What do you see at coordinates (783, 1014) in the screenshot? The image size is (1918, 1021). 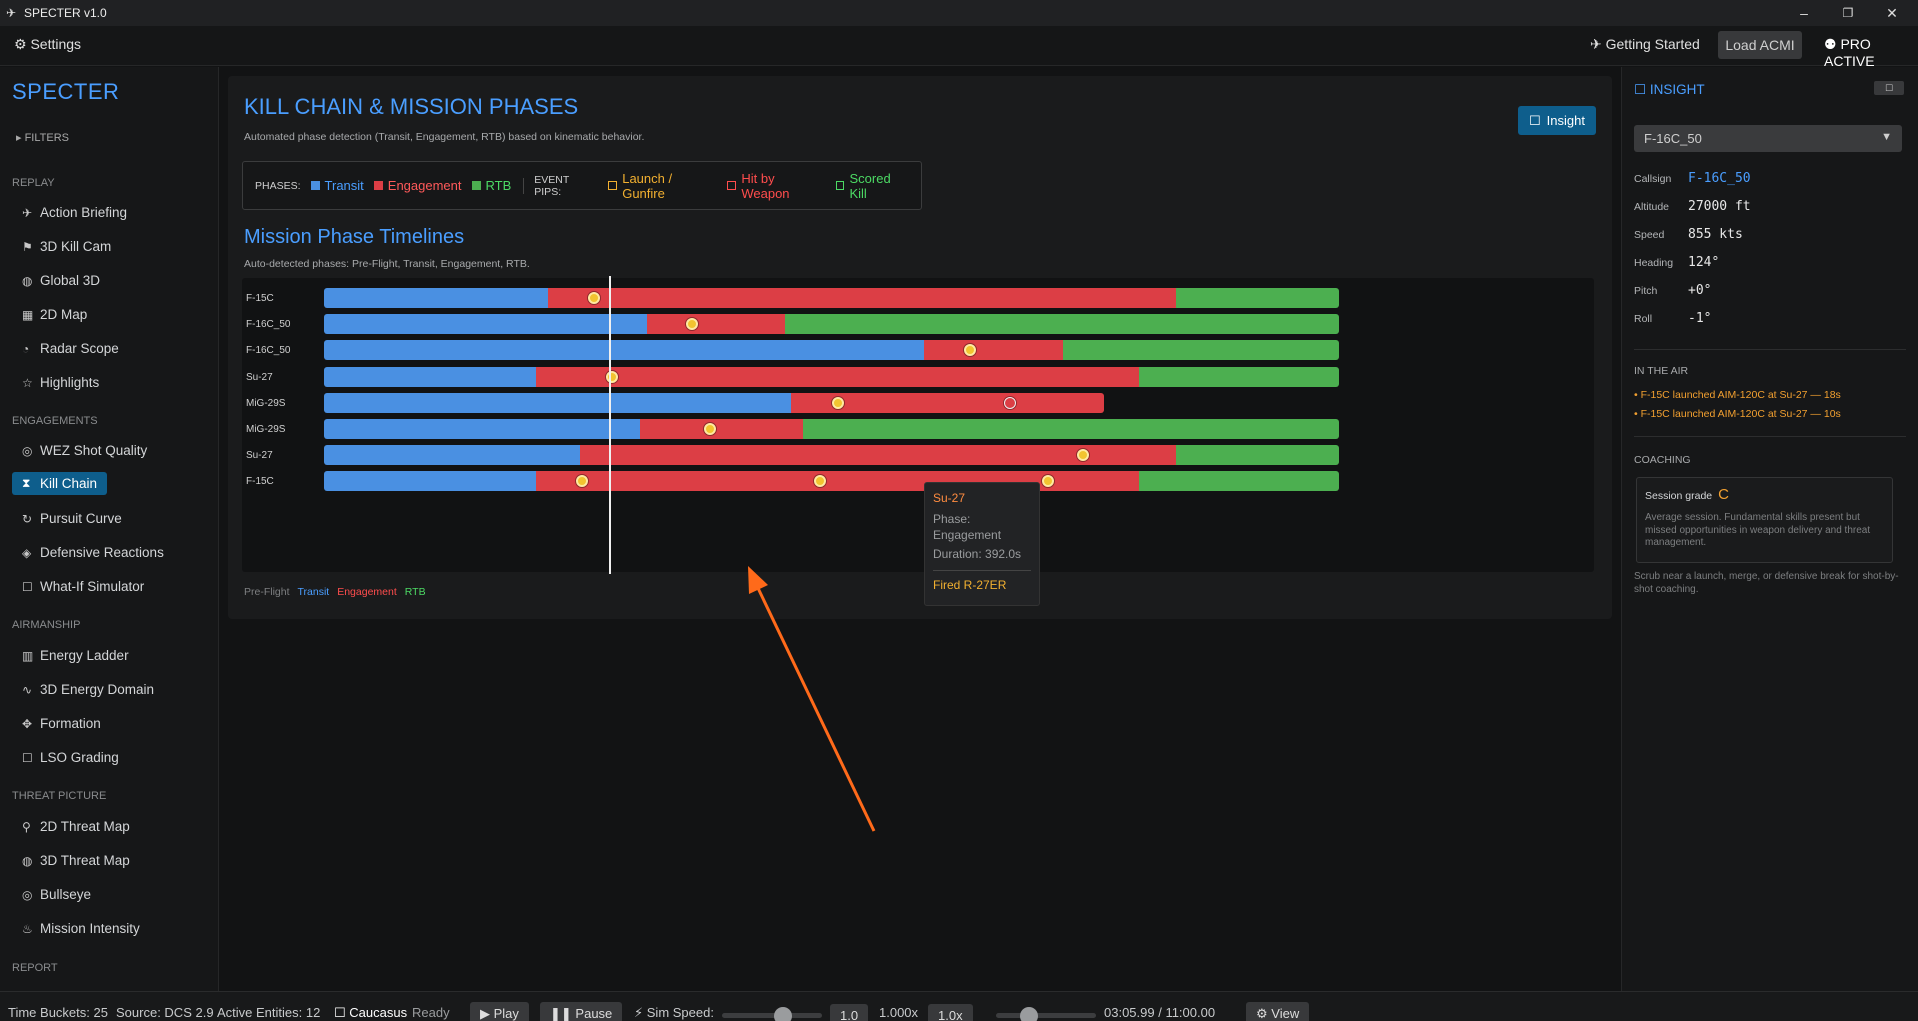 I see `sim-speed-handle` at bounding box center [783, 1014].